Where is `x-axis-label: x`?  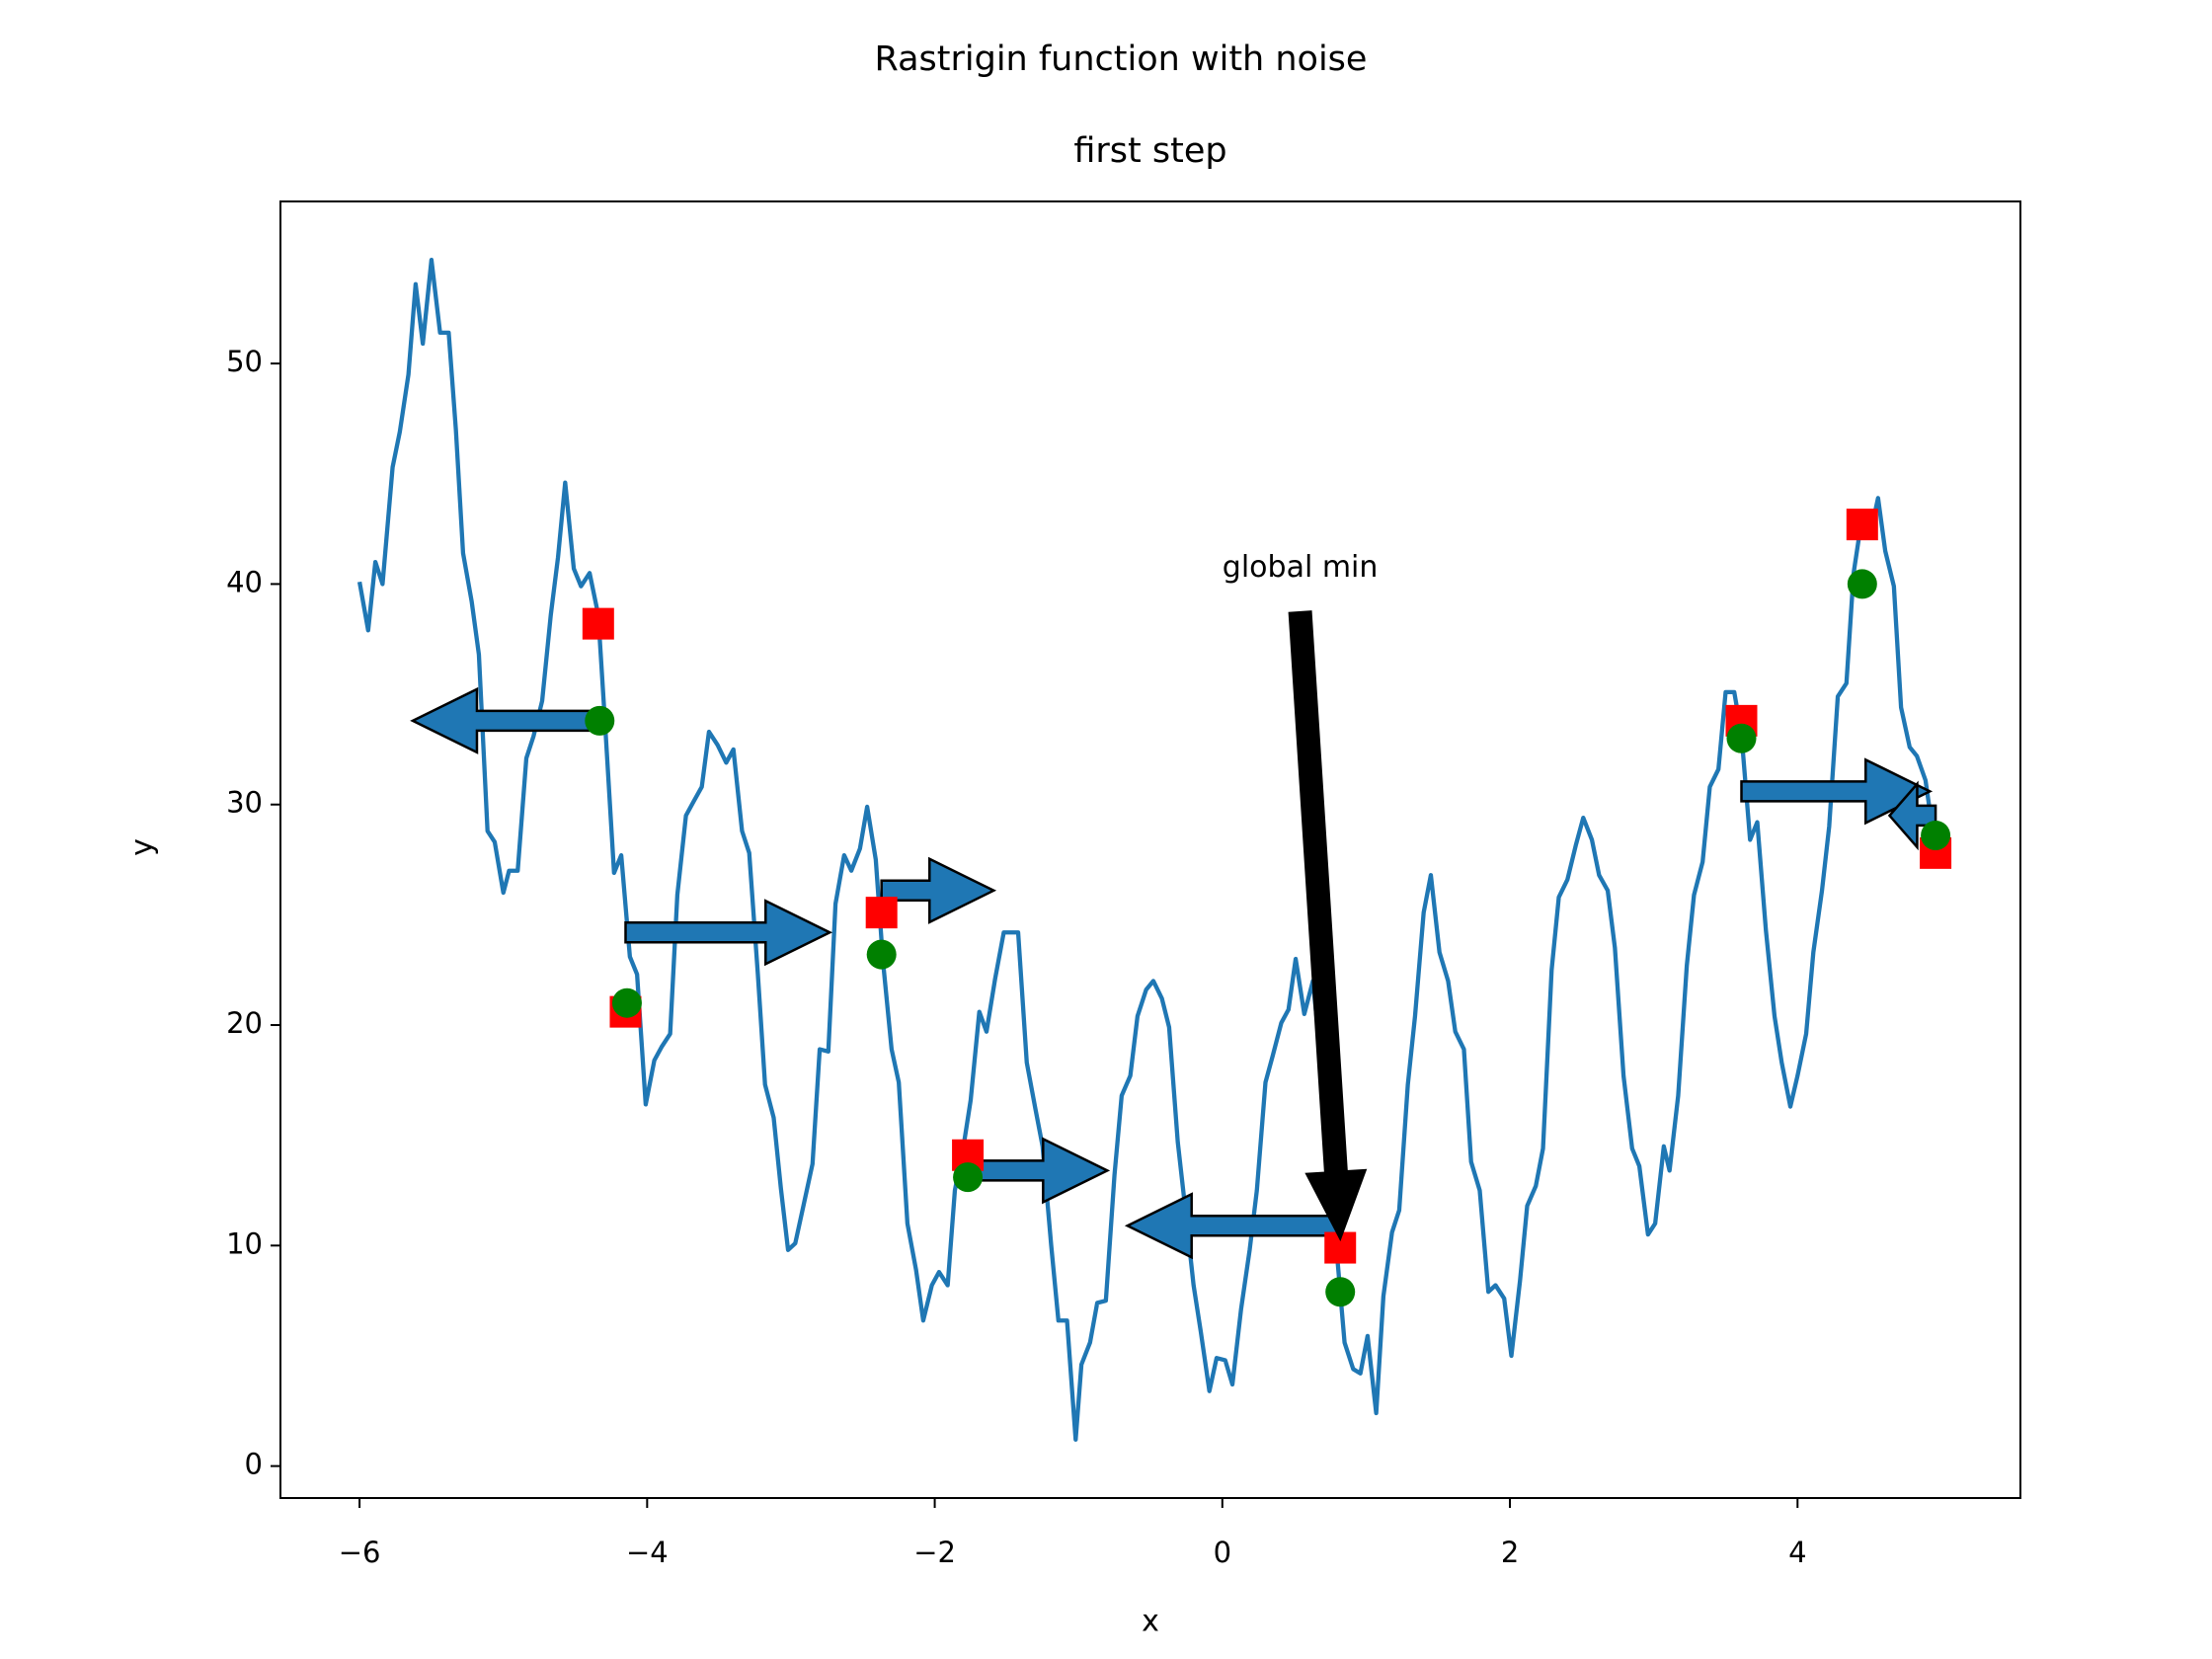 x-axis-label: x is located at coordinates (1151, 1622).